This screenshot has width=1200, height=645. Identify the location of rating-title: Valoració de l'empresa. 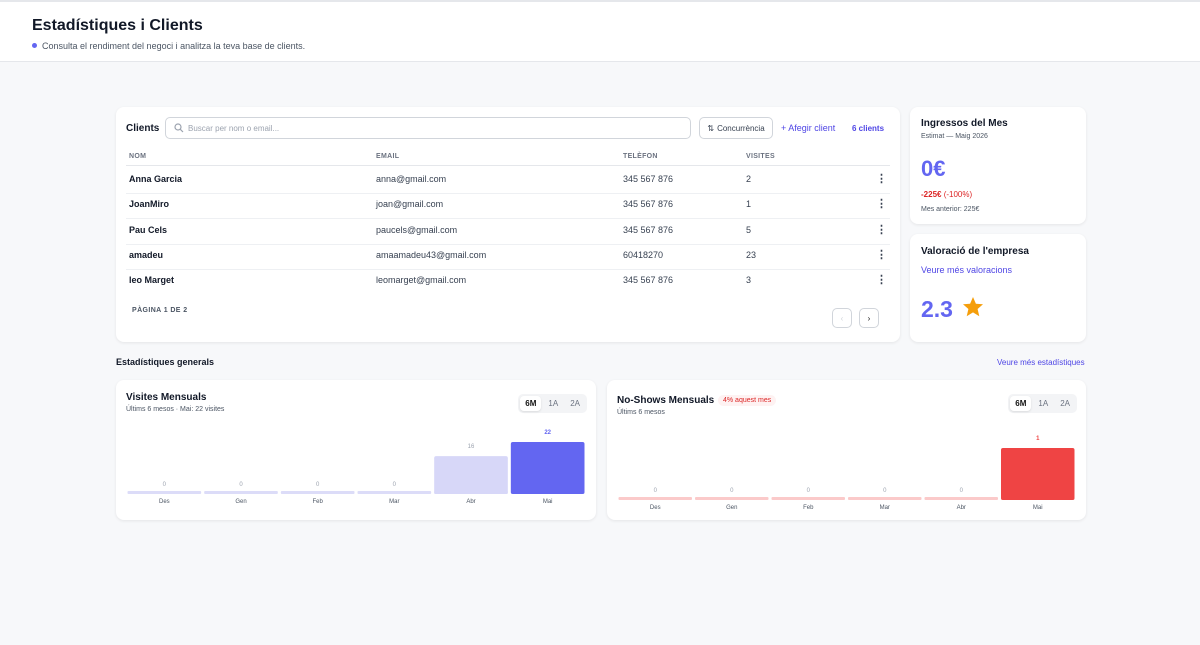
(975, 251).